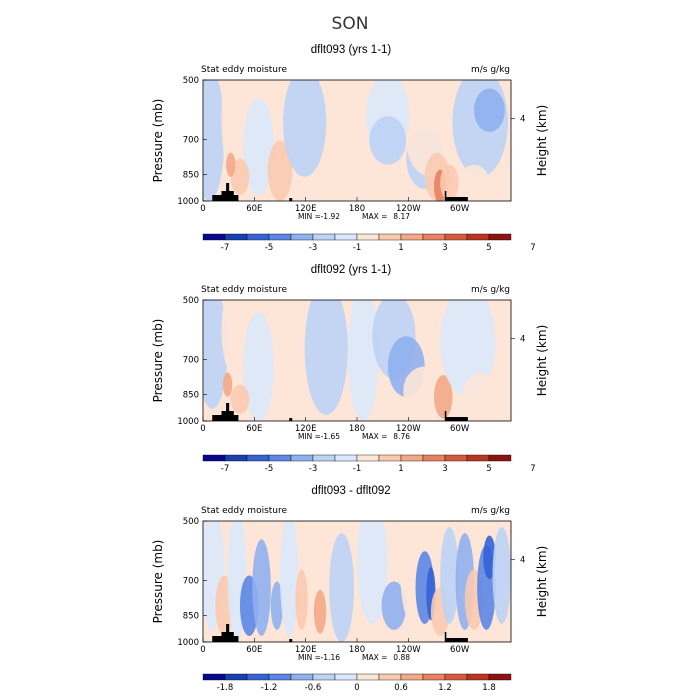 The image size is (700, 700). I want to click on panel-title: dflt093 - dflt092, so click(350, 491).